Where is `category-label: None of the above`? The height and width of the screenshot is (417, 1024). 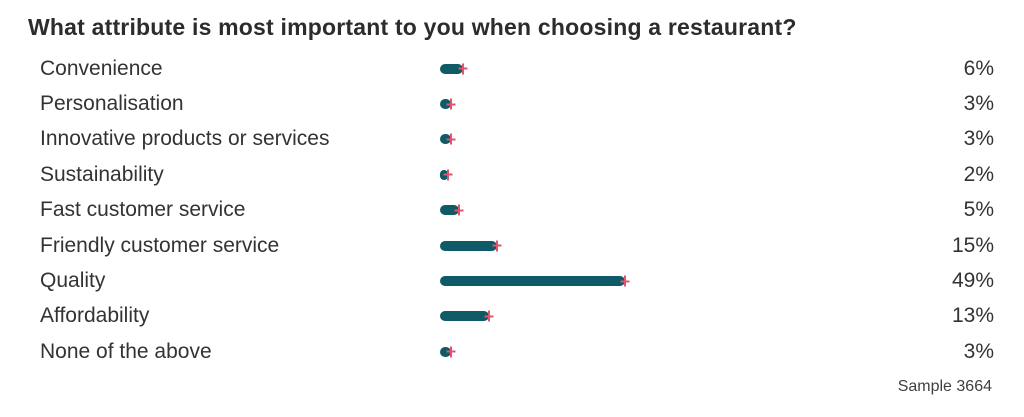
category-label: None of the above is located at coordinates (126, 351).